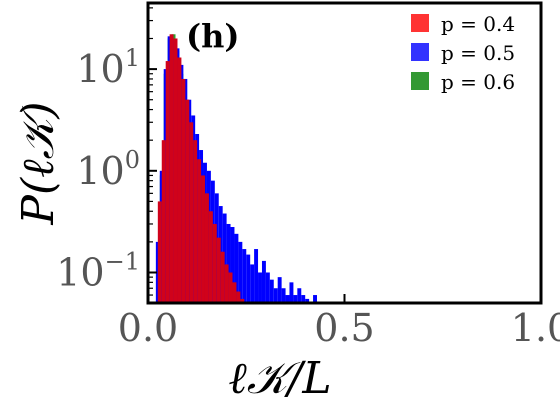 The width and height of the screenshot is (560, 404). Describe the element at coordinates (108, 169) in the screenshot. I see `y-tick-label: 10⁰` at that location.